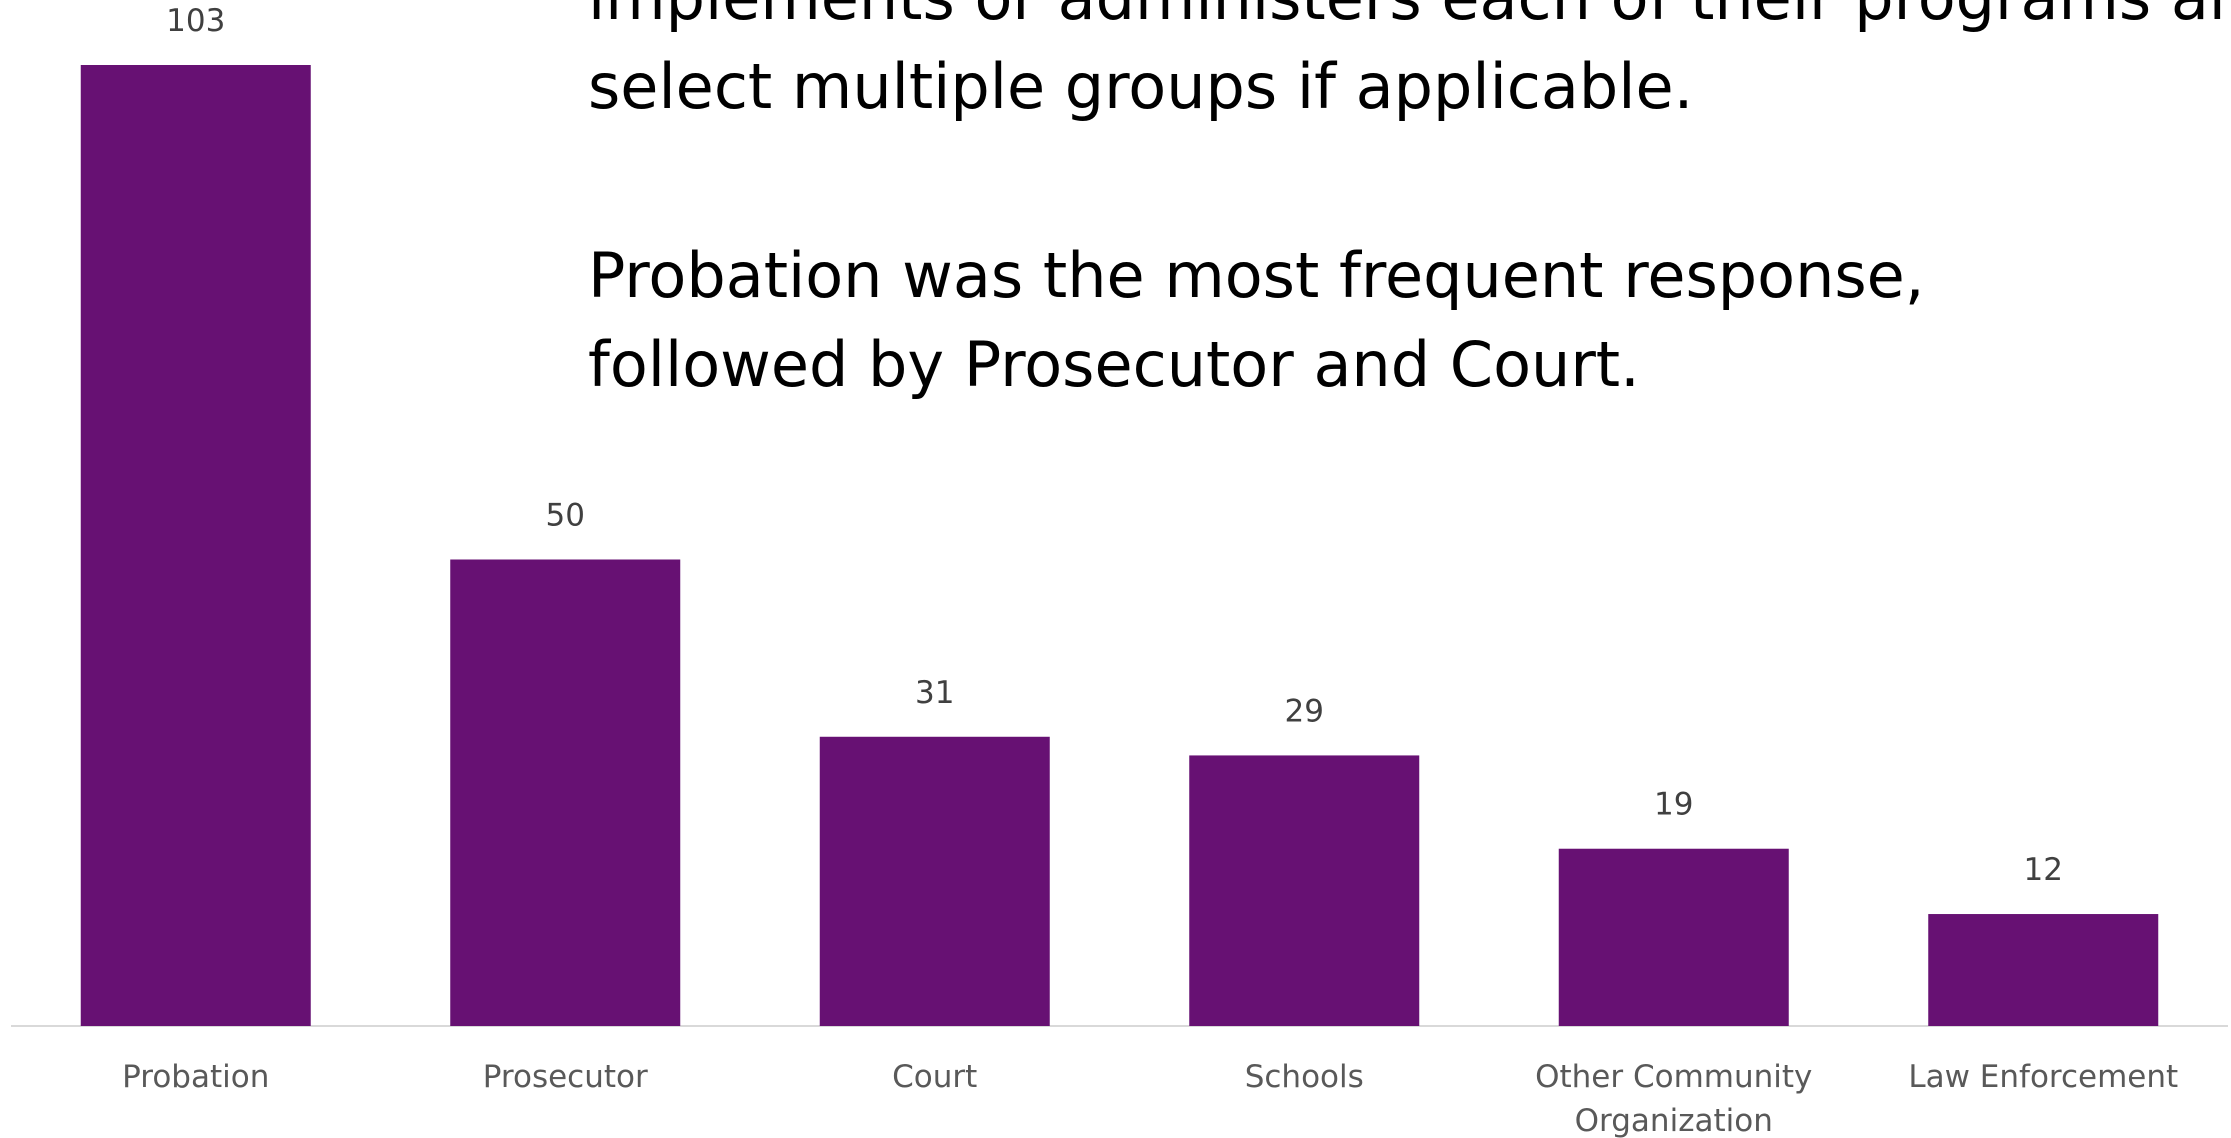 Image resolution: width=2231 pixels, height=1138 pixels. I want to click on data-label: 31, so click(934, 693).